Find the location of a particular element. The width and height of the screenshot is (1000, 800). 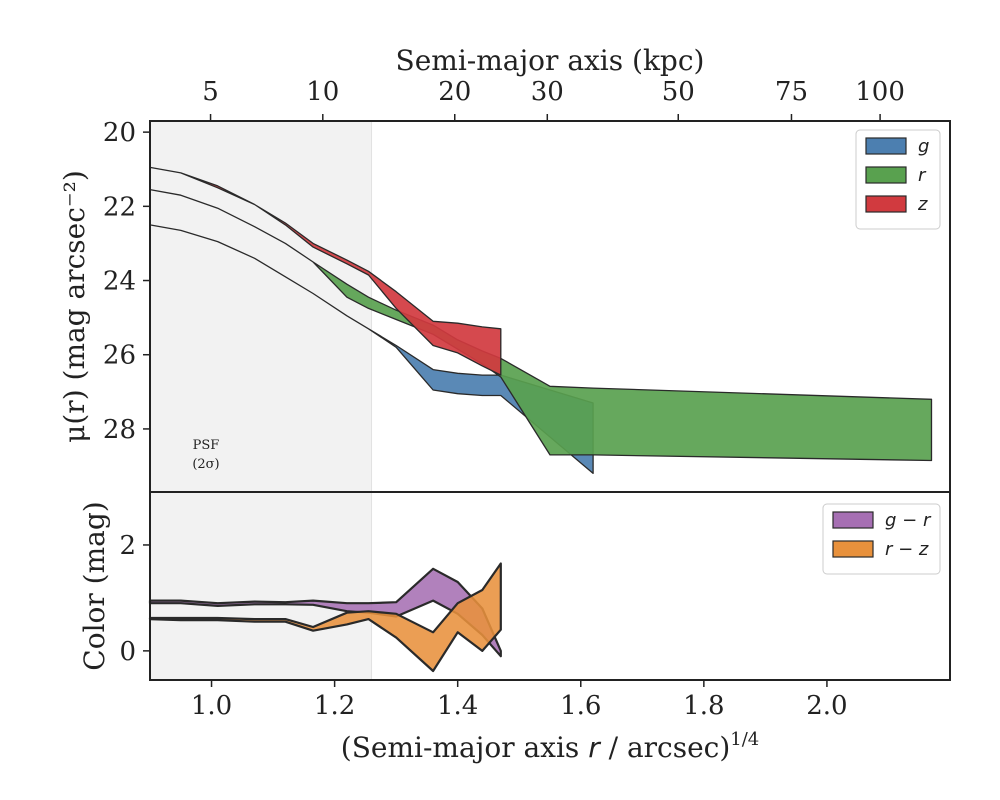

top-legend: grz is located at coordinates (898, 179).